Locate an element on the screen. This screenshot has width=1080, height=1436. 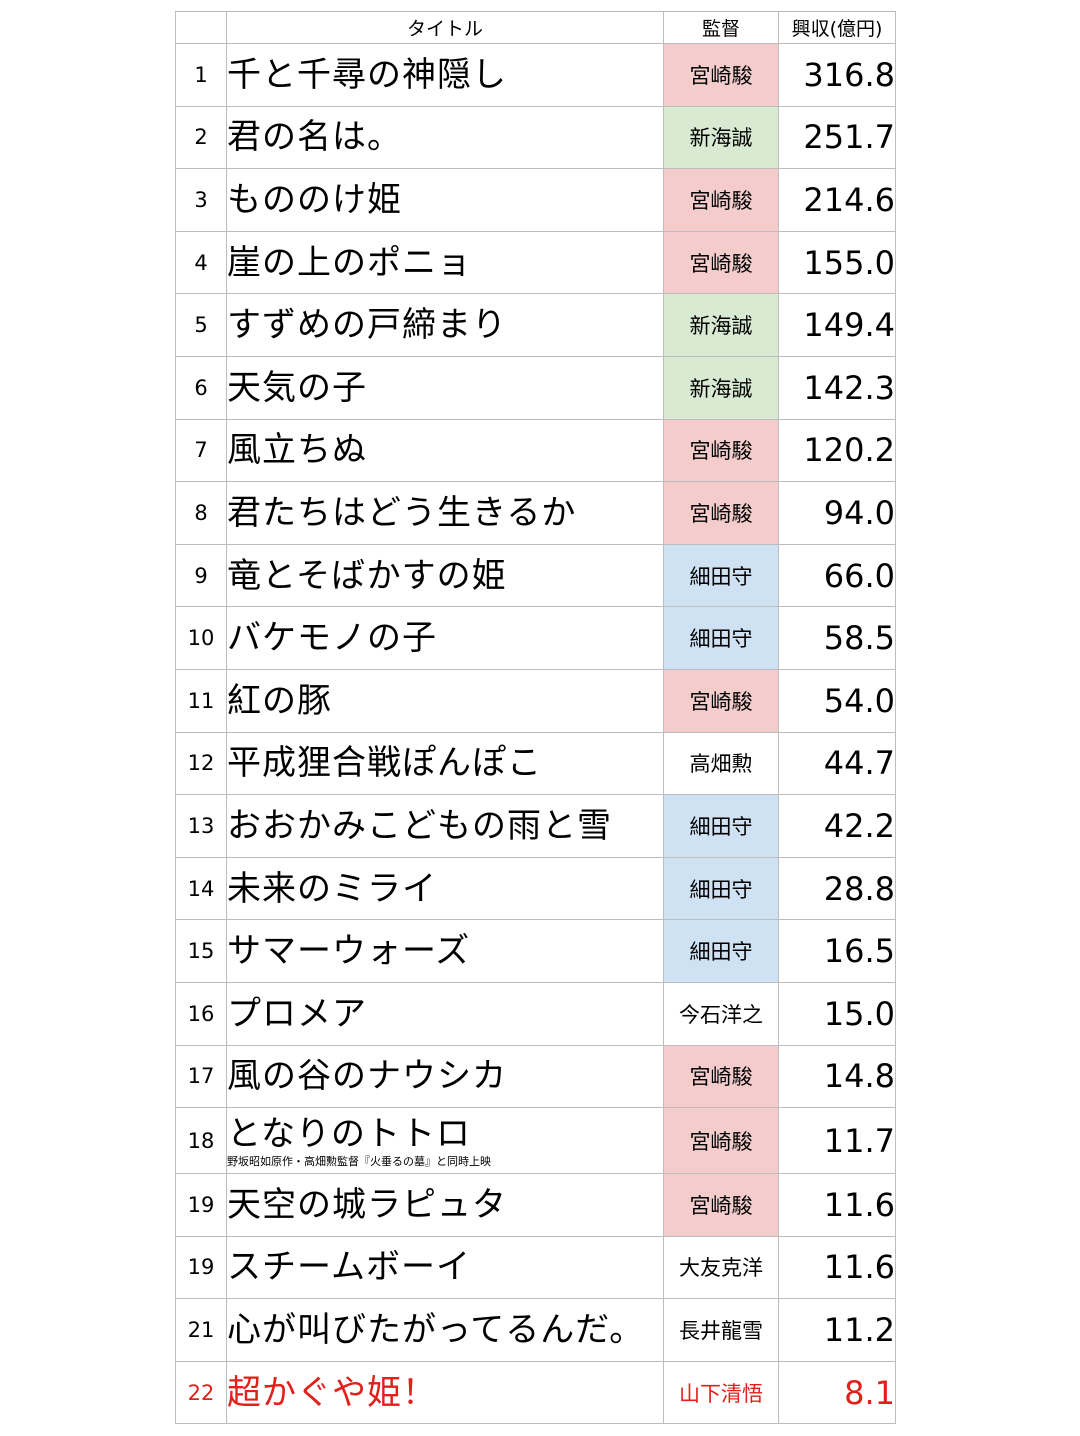
gross-cell: 155.0 is located at coordinates (837, 262).